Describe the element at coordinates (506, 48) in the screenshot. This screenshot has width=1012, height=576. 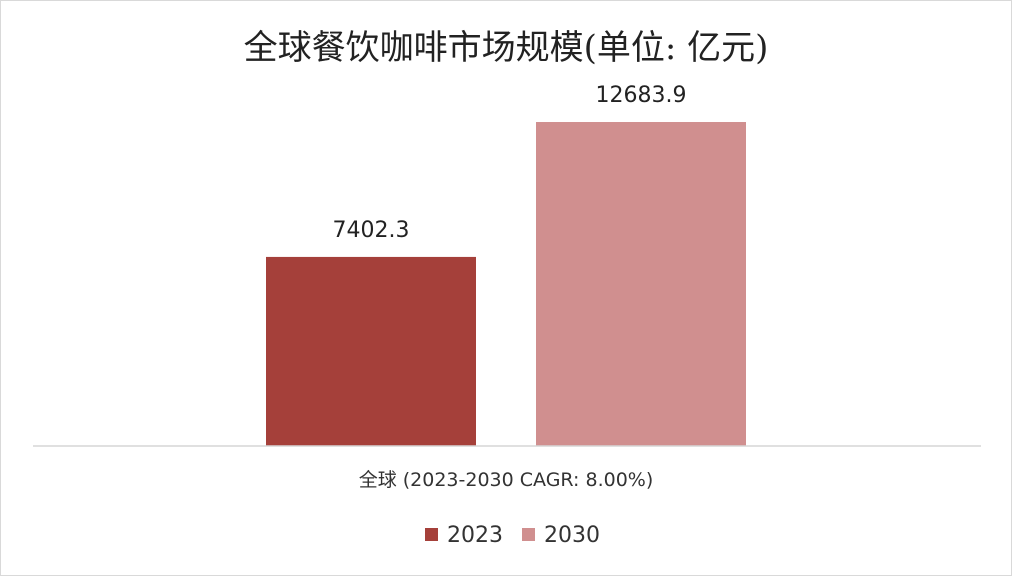
I see `chart-title: 全球餐饮咖啡市场规模(单位: 亿元)` at that location.